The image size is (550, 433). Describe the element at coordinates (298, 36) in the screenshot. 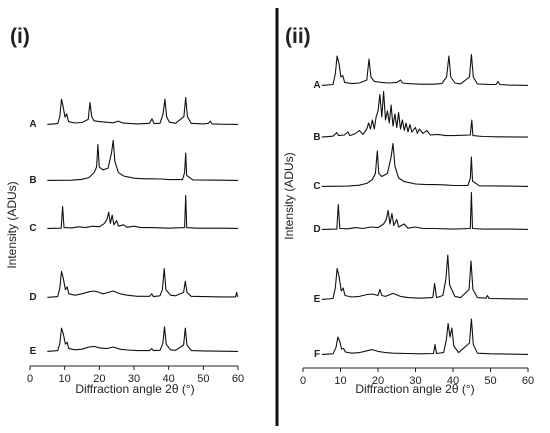

I see `panel-label: (ii)` at that location.